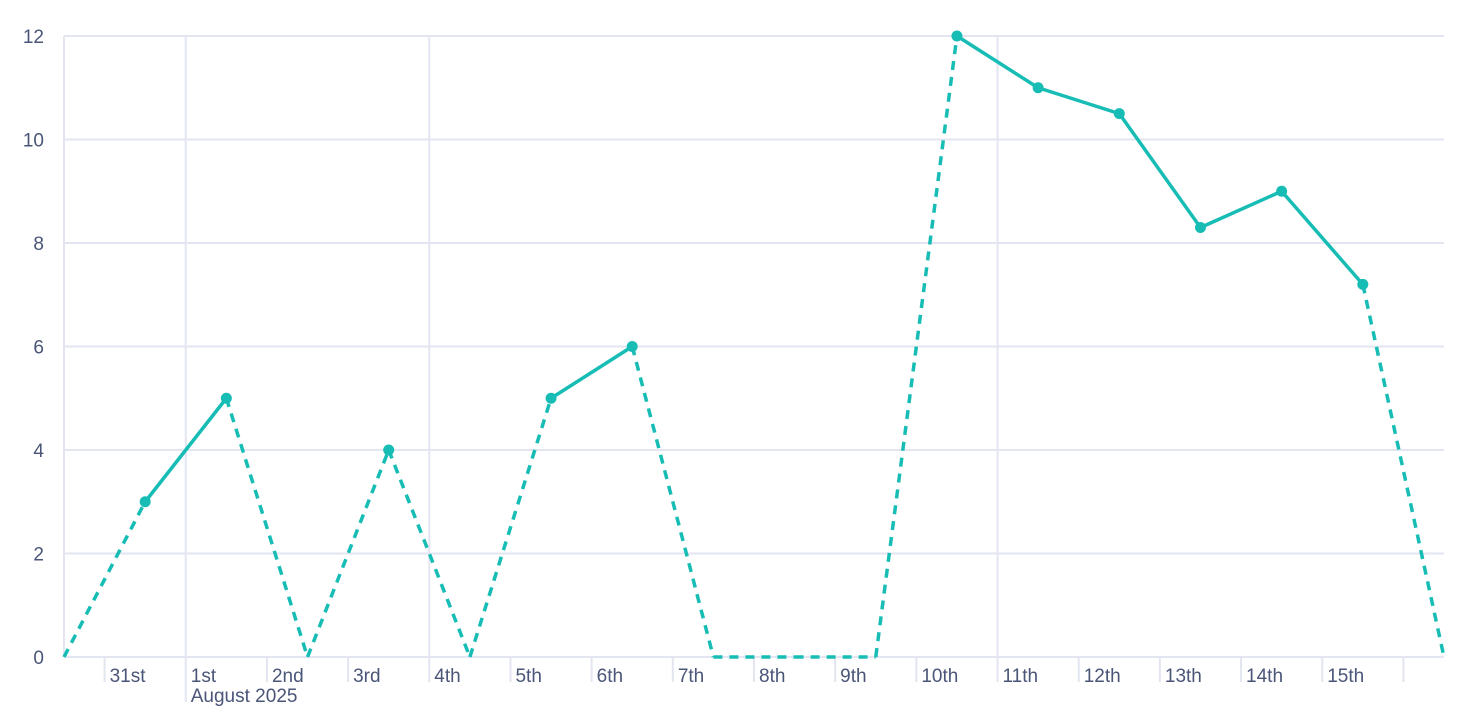 The width and height of the screenshot is (1464, 726). Describe the element at coordinates (610, 676) in the screenshot. I see `x-tick-label: 6th` at that location.